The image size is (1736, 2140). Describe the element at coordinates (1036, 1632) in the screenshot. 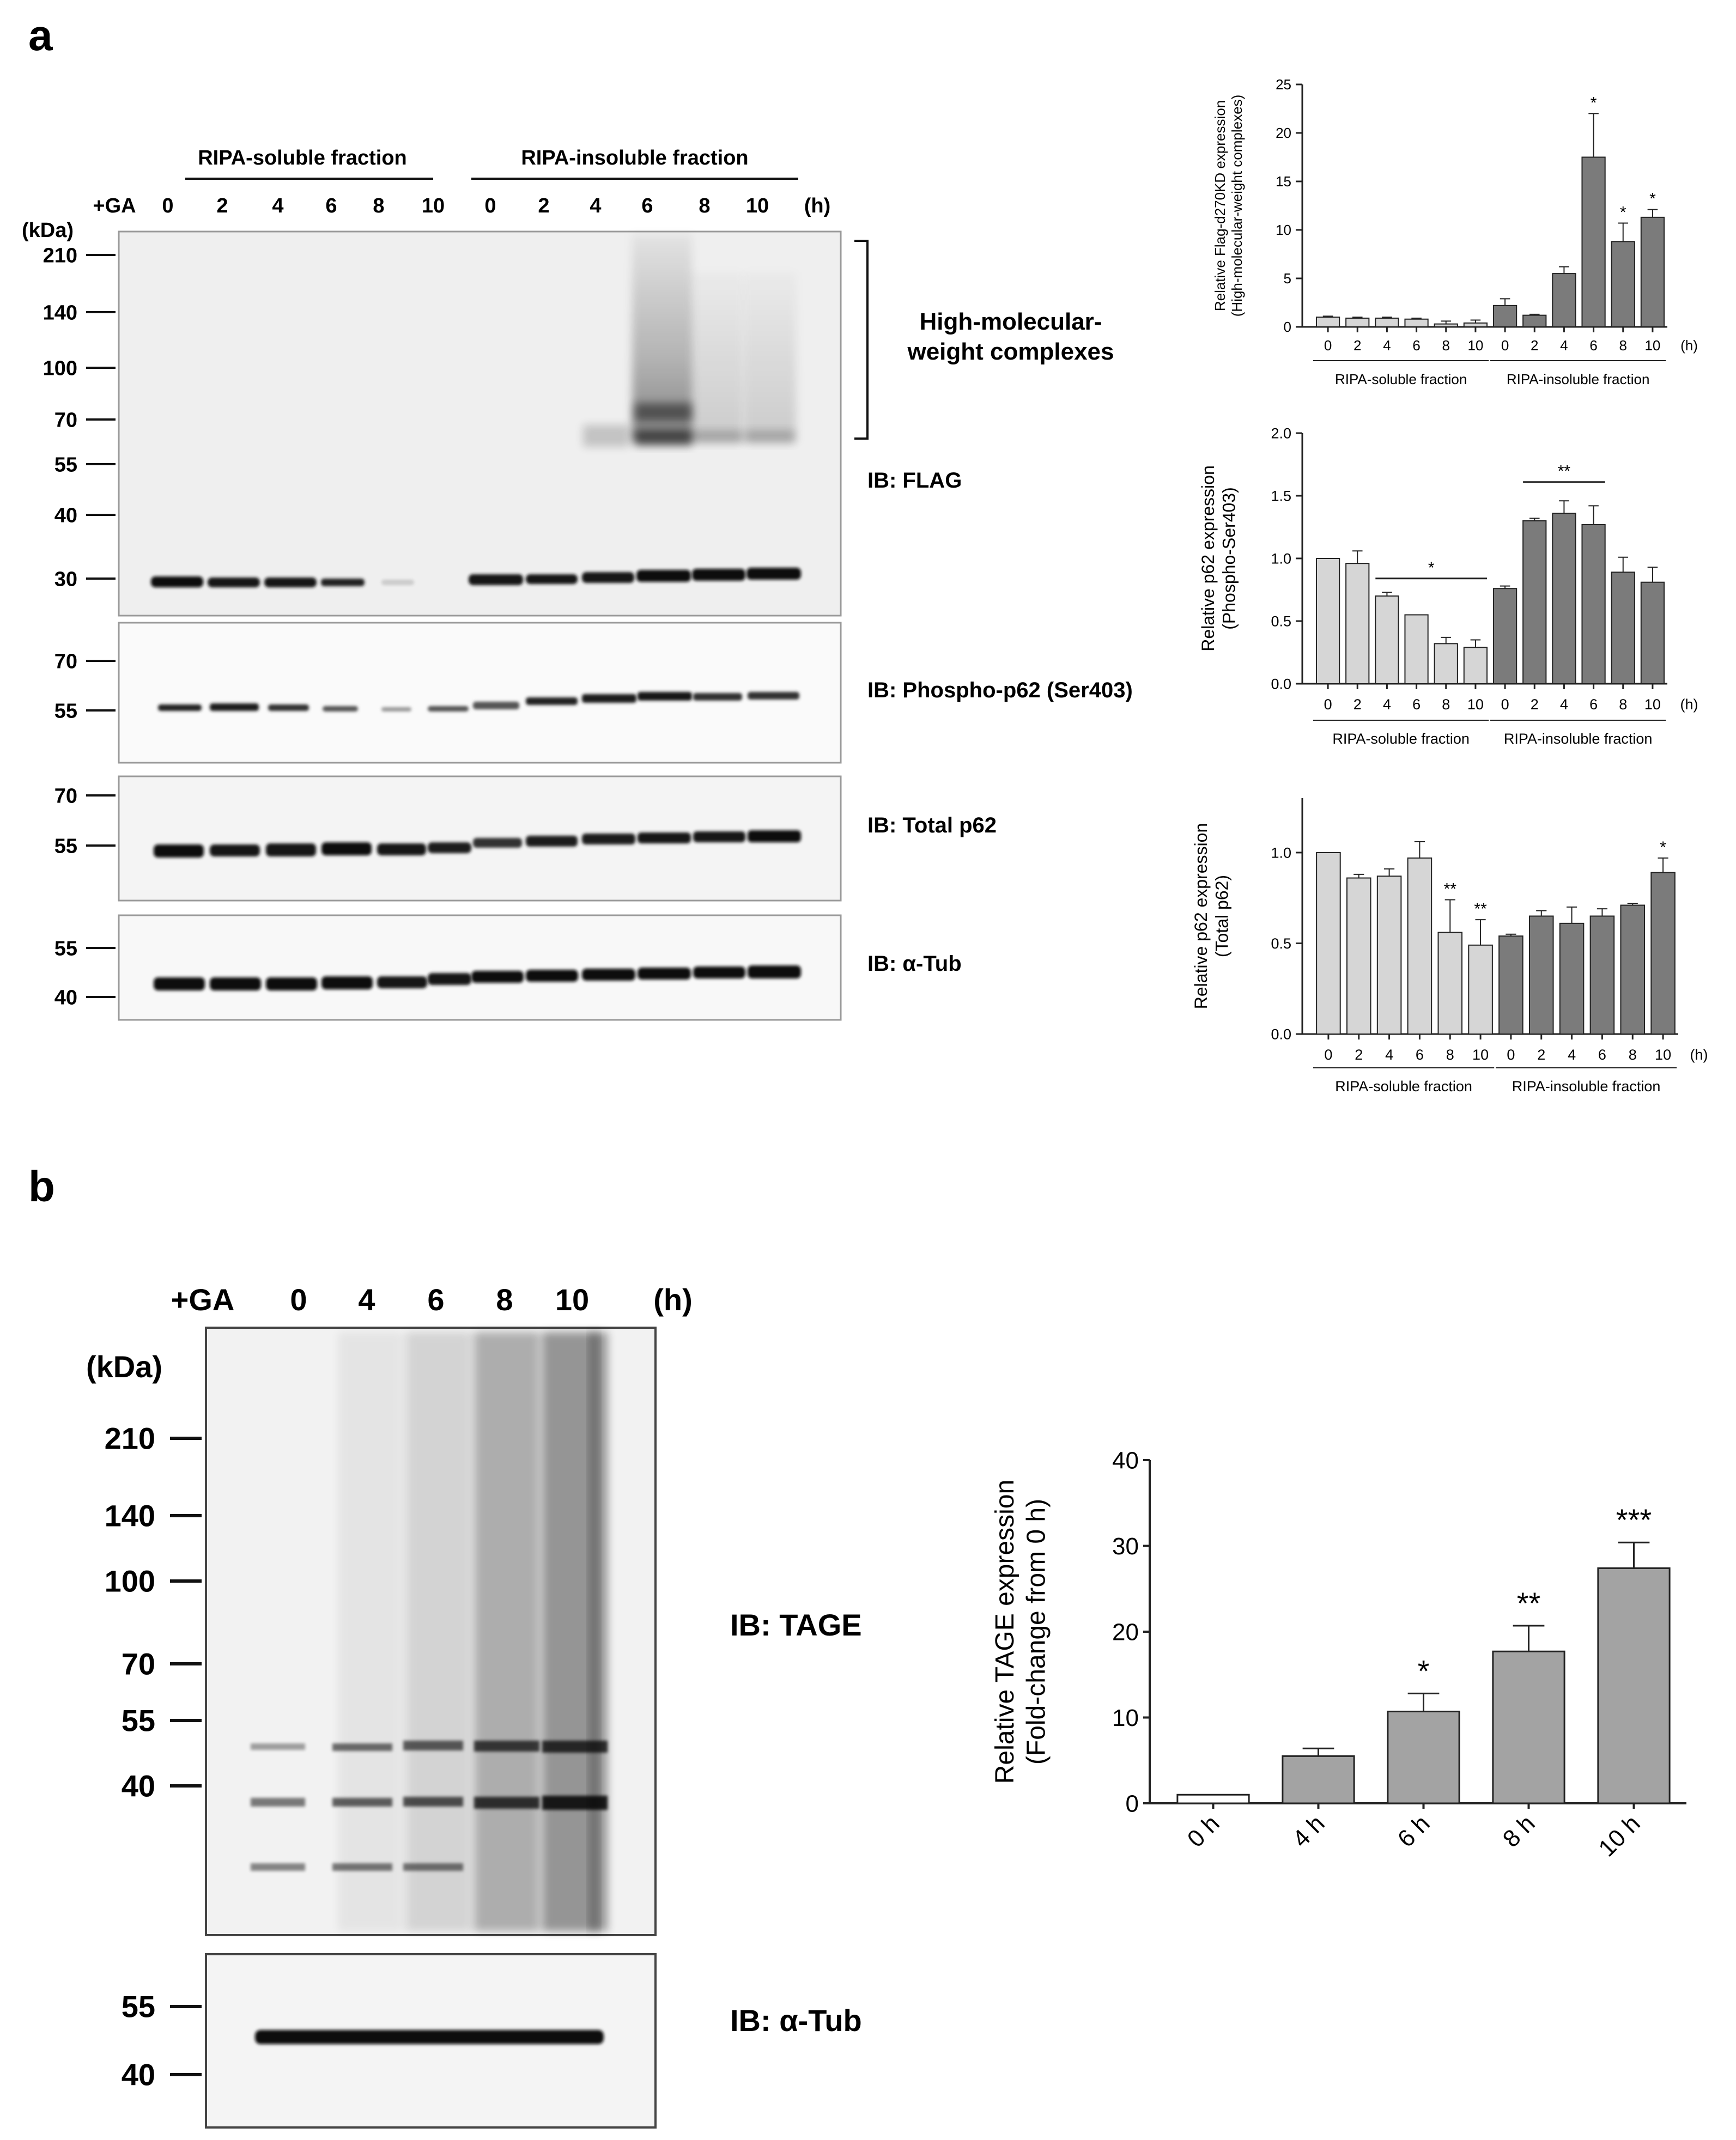

I see `y-axis-label: (Fold-change from 0 h)` at that location.